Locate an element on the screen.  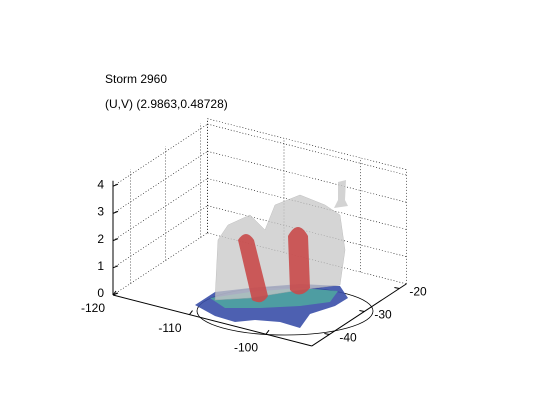
z-tick-label: 3 is located at coordinates (100, 212).